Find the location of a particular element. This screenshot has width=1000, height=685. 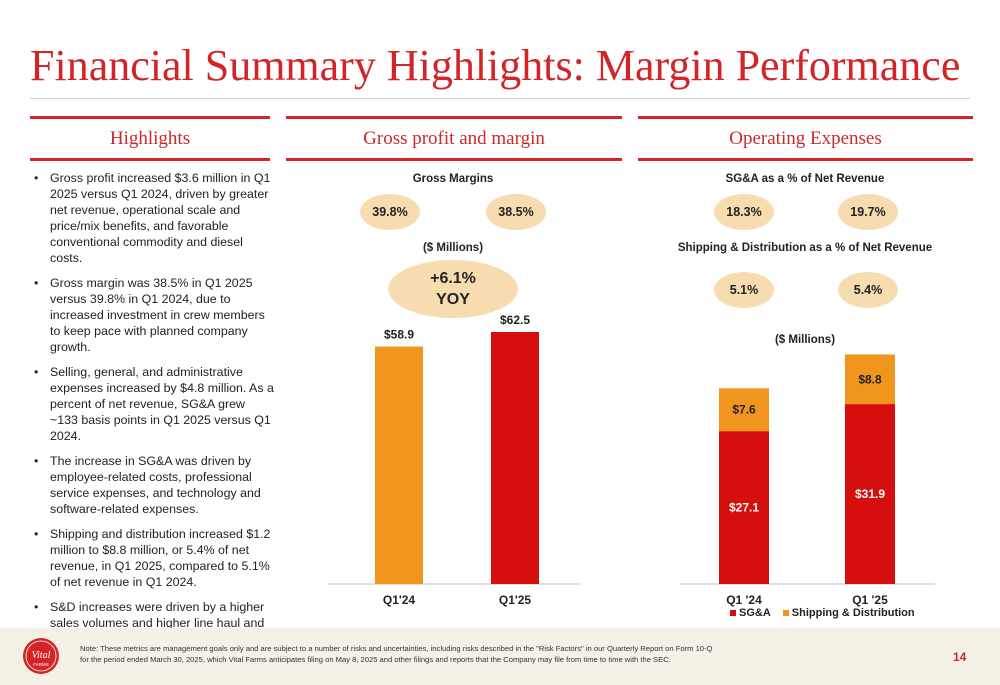

shipping-value-label: $8.8 is located at coordinates (870, 379).